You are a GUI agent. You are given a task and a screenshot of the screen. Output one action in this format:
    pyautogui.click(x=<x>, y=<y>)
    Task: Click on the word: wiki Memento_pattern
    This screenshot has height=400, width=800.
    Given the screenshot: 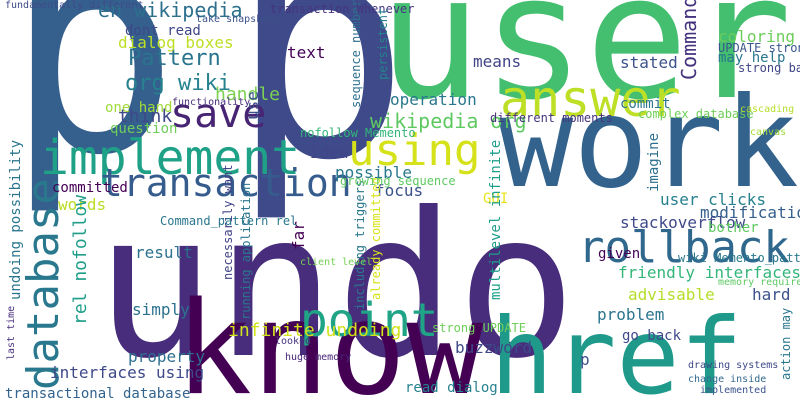 What is the action you would take?
    pyautogui.click(x=739, y=258)
    